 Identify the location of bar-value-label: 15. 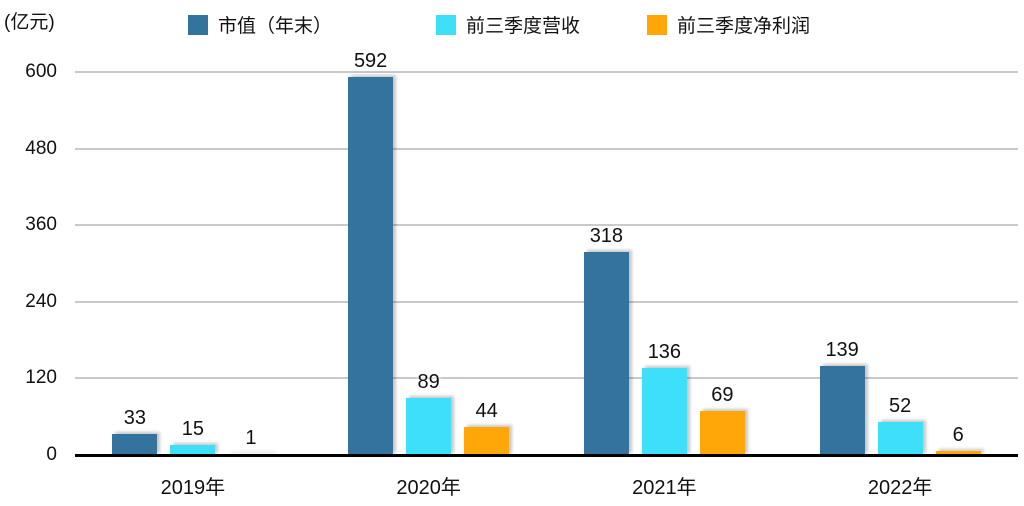
(192, 429).